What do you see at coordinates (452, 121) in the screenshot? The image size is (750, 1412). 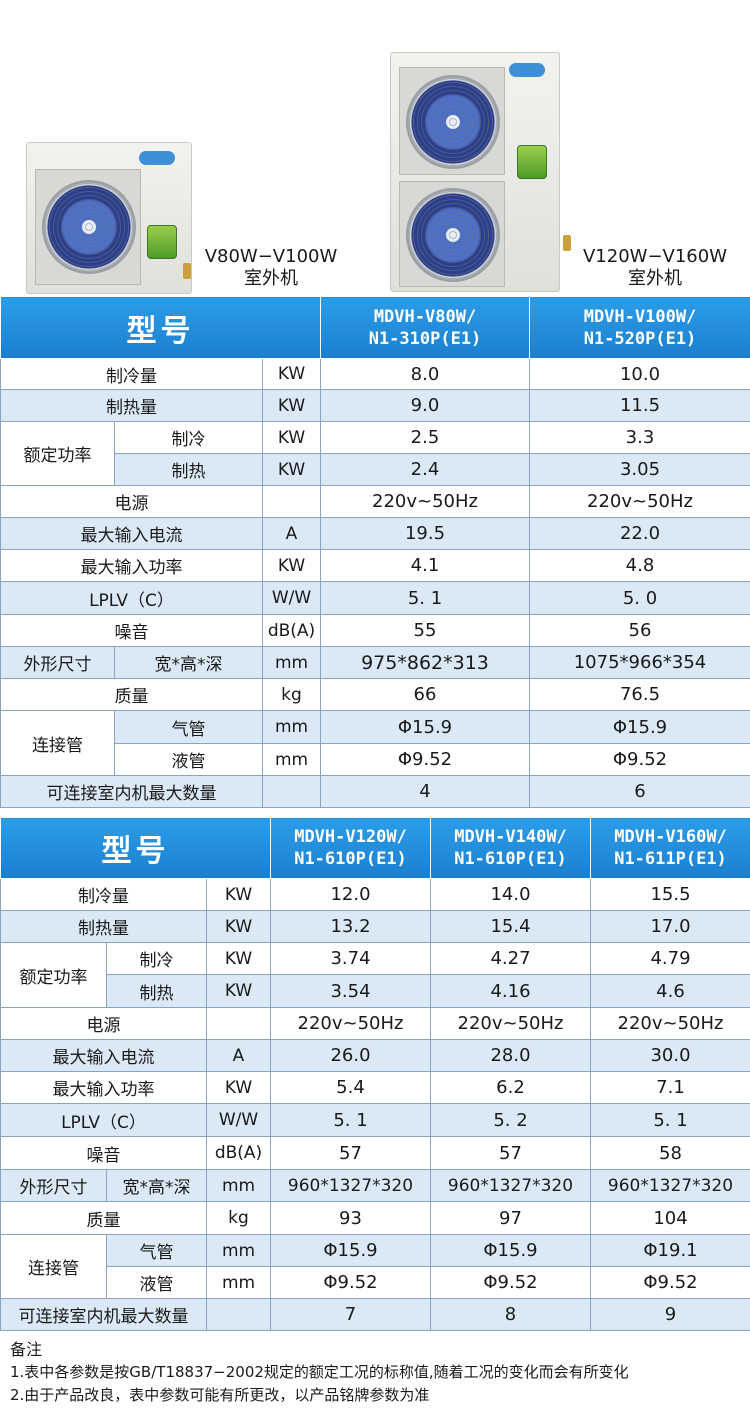 I see `fan-grille-top` at bounding box center [452, 121].